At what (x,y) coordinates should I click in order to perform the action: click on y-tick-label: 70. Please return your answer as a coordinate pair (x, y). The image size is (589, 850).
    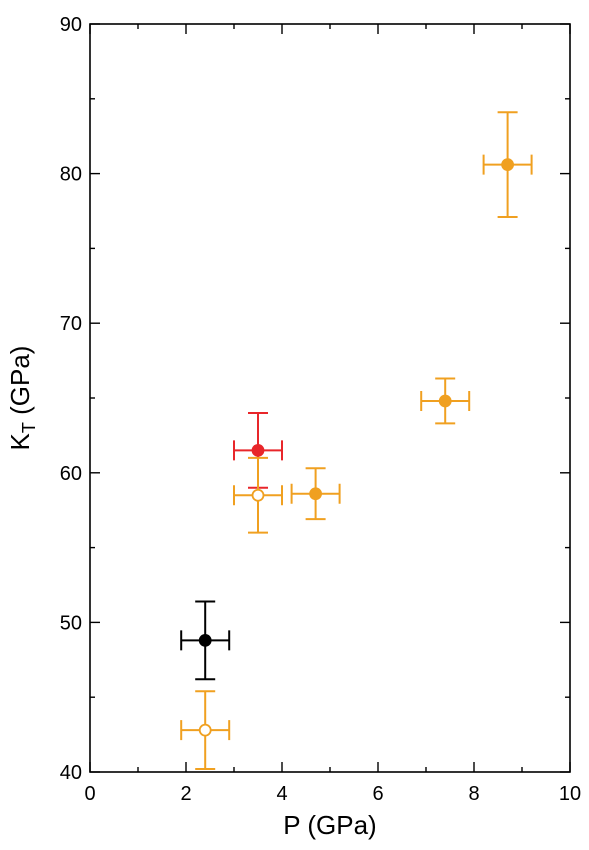
    Looking at the image, I should click on (71, 324).